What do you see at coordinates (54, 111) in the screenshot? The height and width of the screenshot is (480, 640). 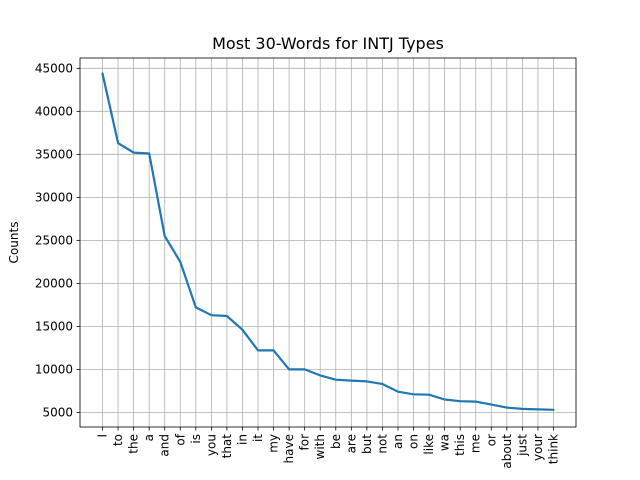 I see `y-tick-label: 40000` at bounding box center [54, 111].